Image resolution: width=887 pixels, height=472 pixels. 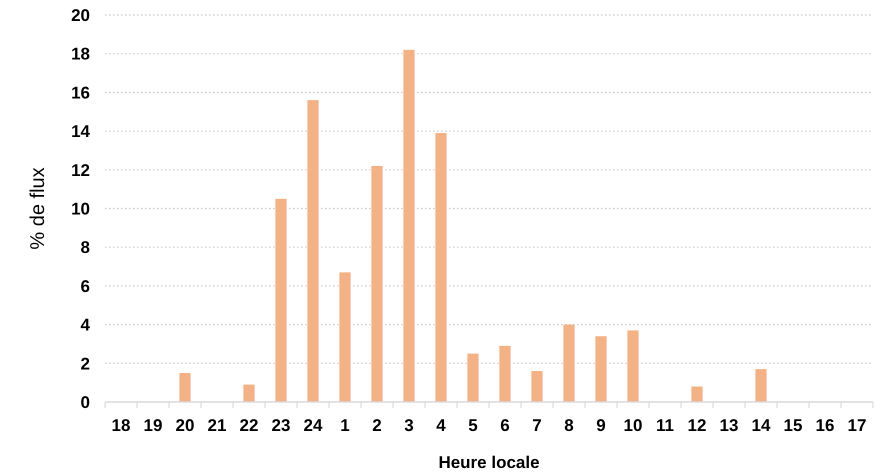 I want to click on x-tick-label: 12, so click(x=697, y=425).